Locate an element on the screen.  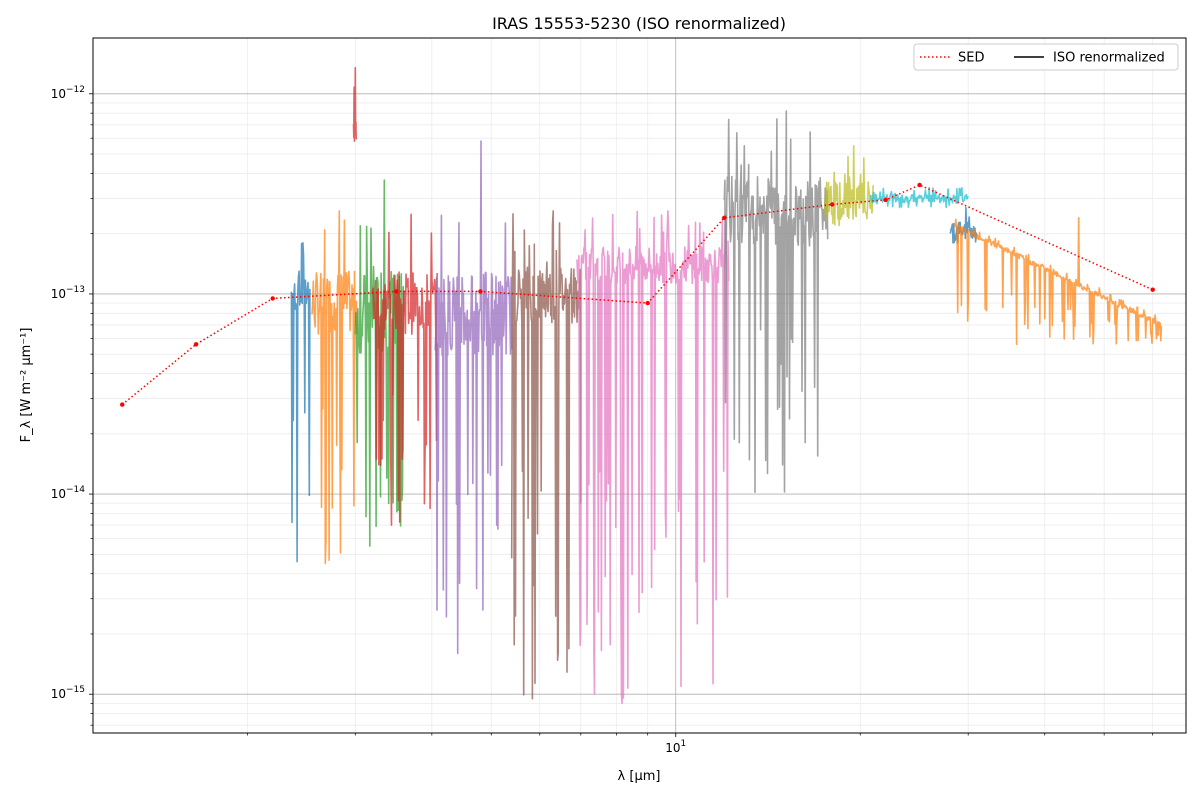
y-tick-label: 10−15 is located at coordinates (68, 693).